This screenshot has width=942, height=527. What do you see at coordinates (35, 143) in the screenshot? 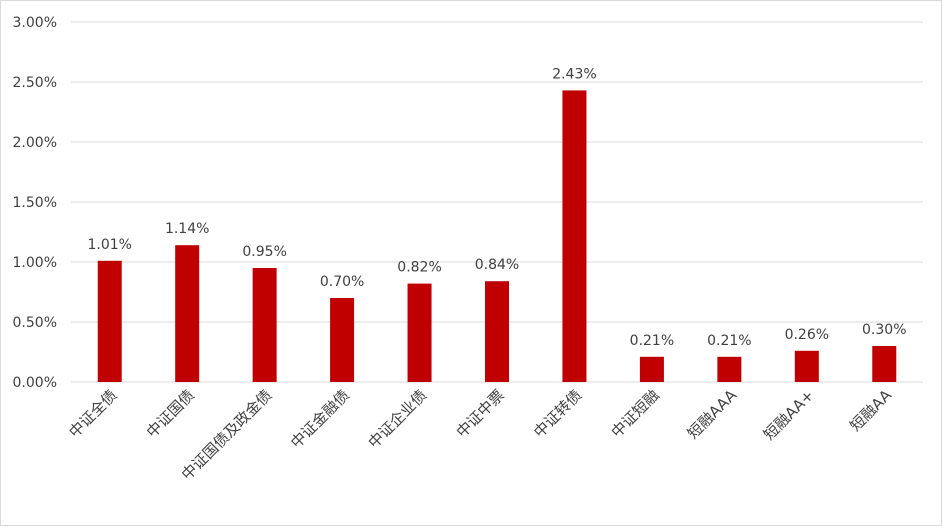
I see `y-tick-label: 2.00%` at bounding box center [35, 143].